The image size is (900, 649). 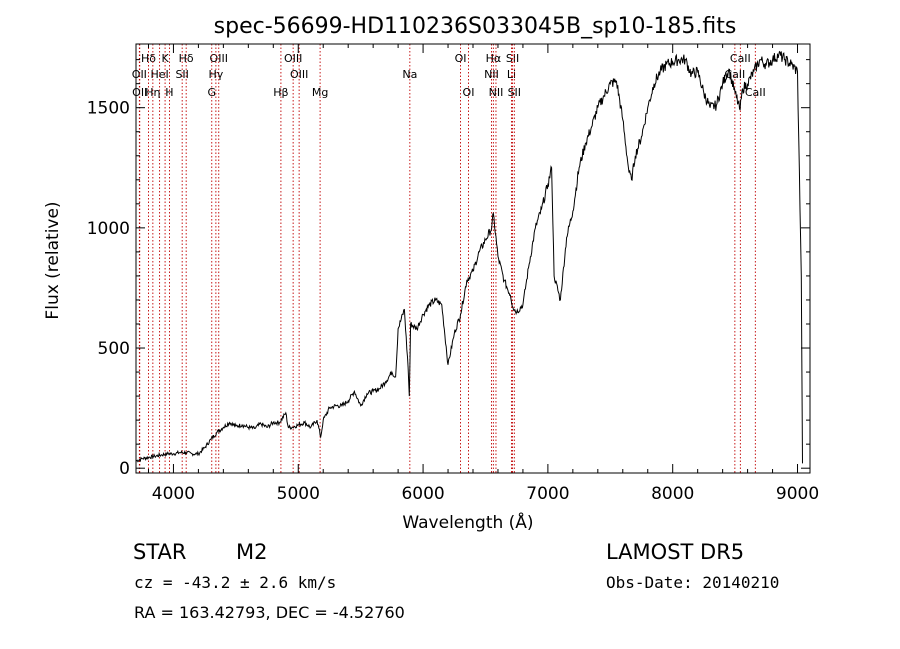 I want to click on line-label: Mg, so click(x=320, y=92).